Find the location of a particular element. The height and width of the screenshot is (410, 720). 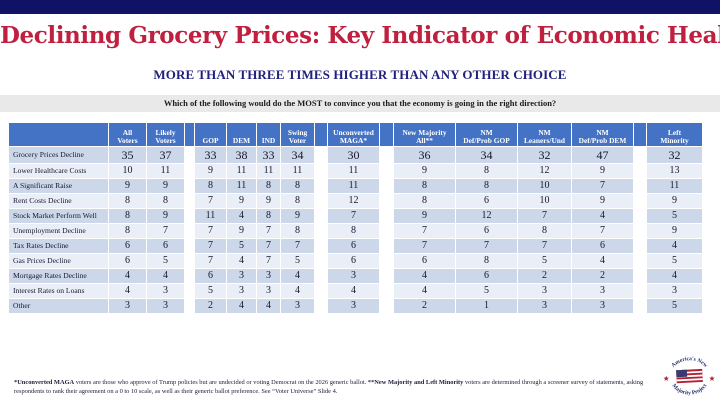

table-row: Unemployment Decline 8 7 7 9 7 8 8 7 6 8 7 9 is located at coordinates (355, 231).